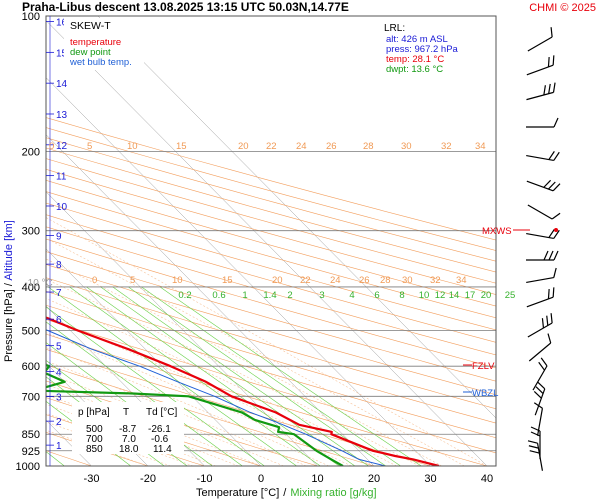 This screenshot has height=500, width=600. Describe the element at coordinates (543, 249) in the screenshot. I see `wind-barbs` at that location.